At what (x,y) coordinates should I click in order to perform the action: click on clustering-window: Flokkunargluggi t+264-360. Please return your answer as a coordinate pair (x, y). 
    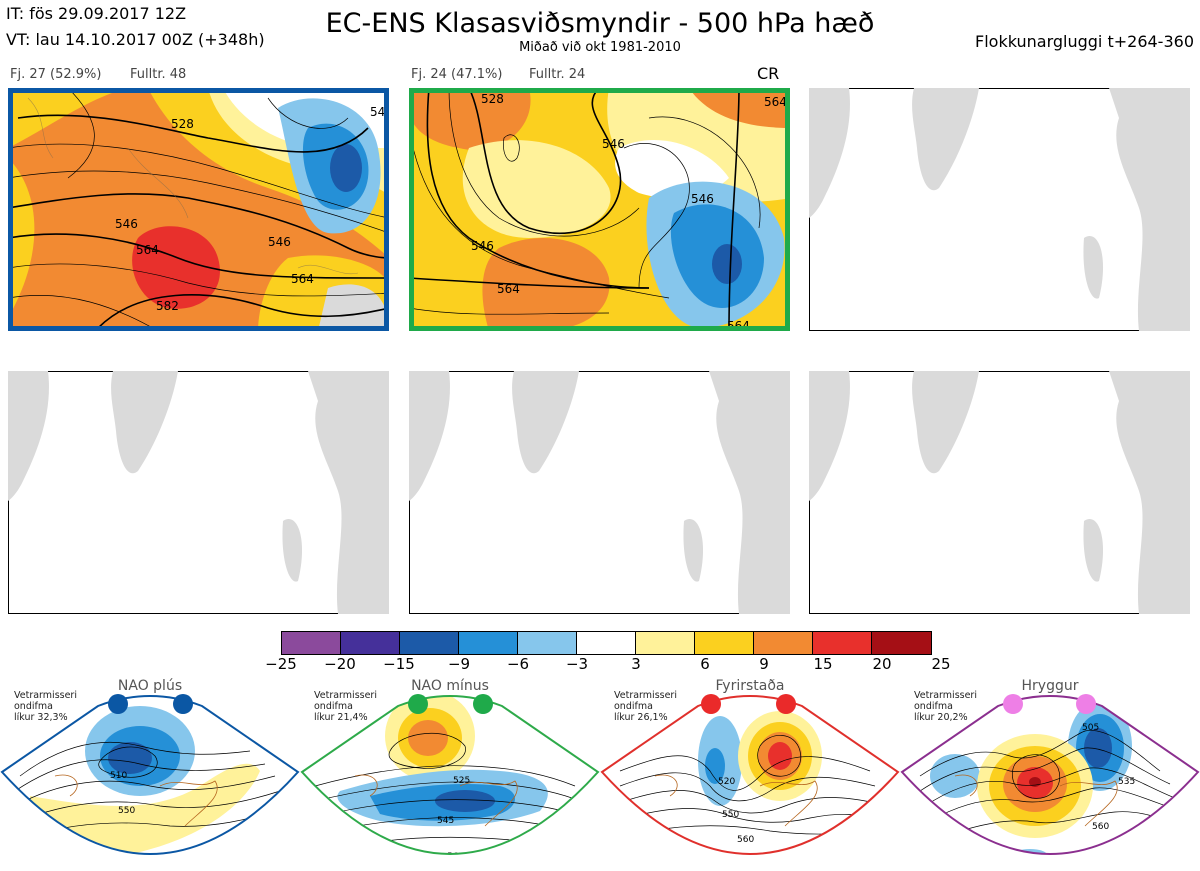
    Looking at the image, I should click on (1084, 41).